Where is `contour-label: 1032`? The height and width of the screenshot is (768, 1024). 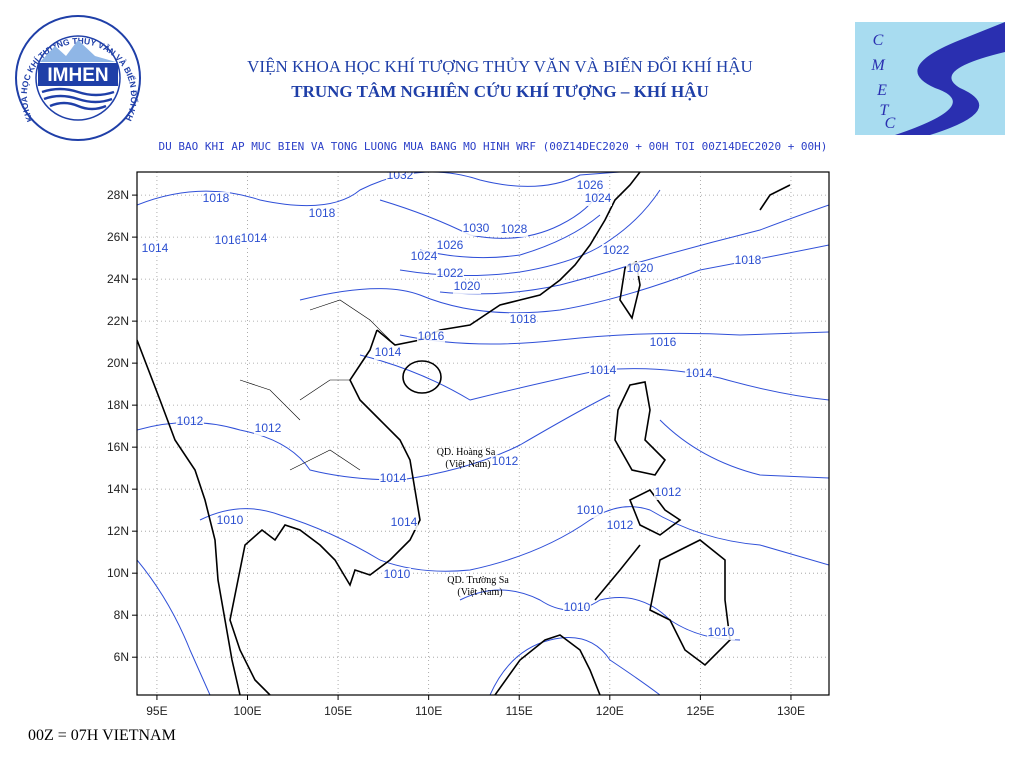
contour-label: 1032 is located at coordinates (400, 175).